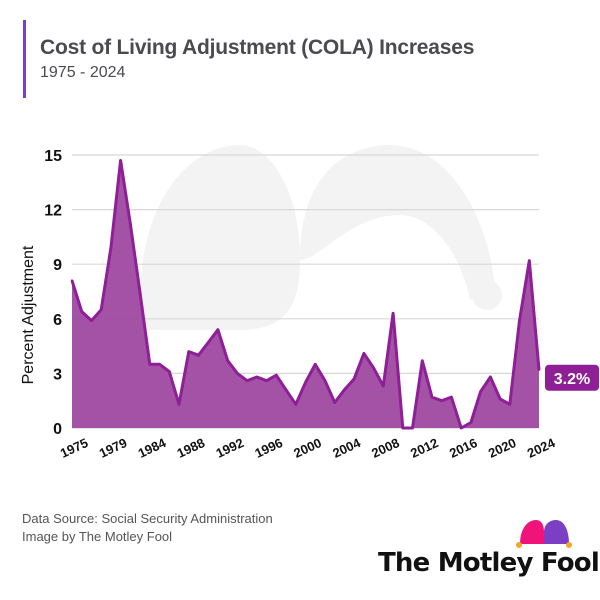 The image size is (600, 600). Describe the element at coordinates (385, 448) in the screenshot. I see `x-tick-label: 2008` at that location.